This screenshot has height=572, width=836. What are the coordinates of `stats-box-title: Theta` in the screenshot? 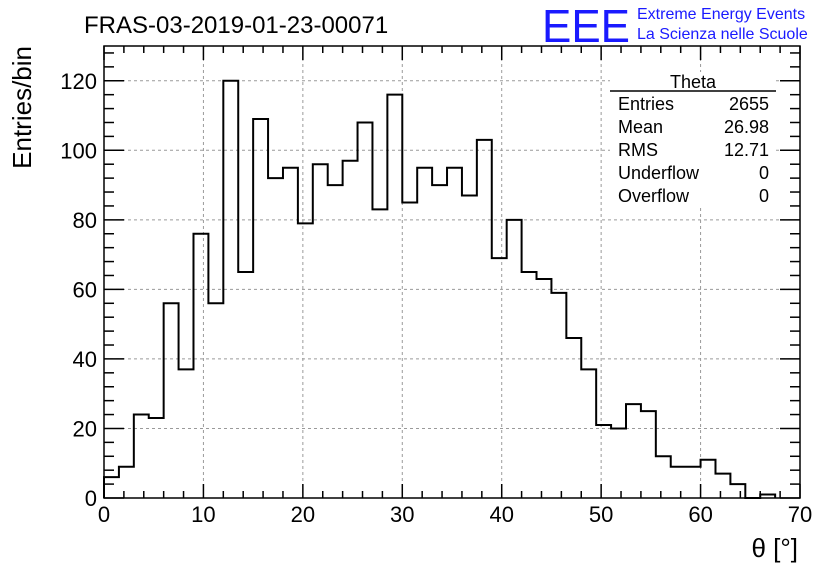 It's located at (693, 82).